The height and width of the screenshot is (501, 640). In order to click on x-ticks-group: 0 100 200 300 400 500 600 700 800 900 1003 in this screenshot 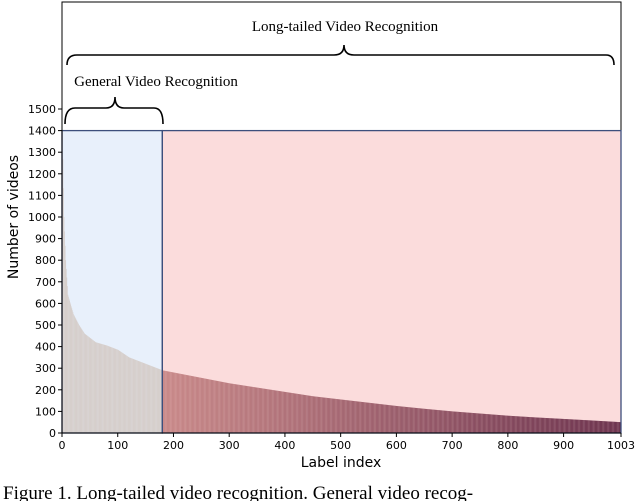, I will do `click(347, 442)`.